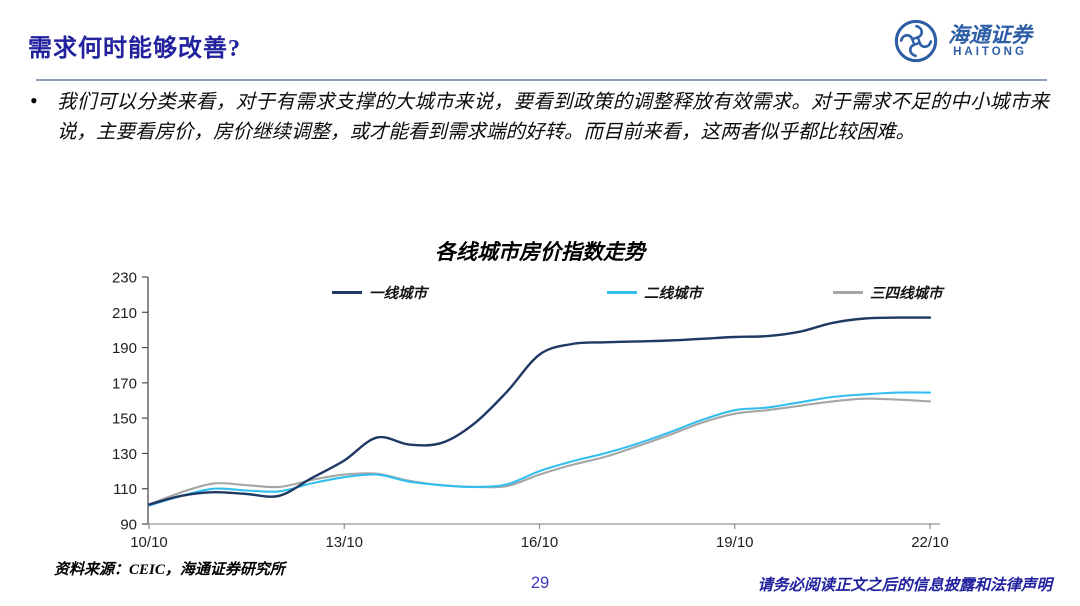 This screenshot has height=606, width=1080. I want to click on legend-label-tier2: 二线城市, so click(673, 294).